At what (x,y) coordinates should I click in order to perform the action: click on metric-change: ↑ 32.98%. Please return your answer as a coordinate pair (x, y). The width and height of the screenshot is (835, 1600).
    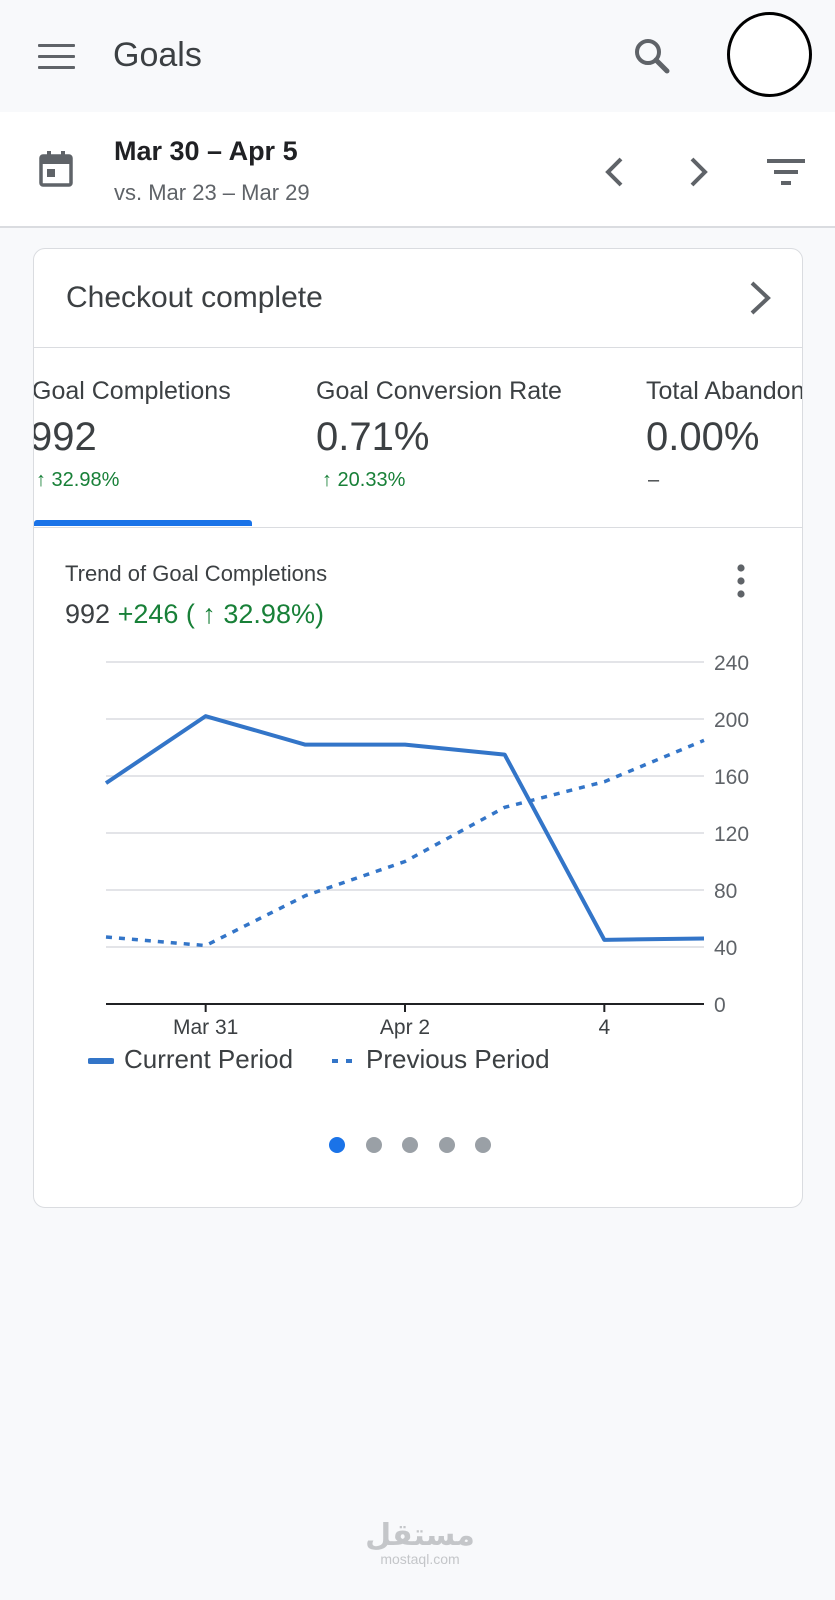
    Looking at the image, I should click on (78, 480).